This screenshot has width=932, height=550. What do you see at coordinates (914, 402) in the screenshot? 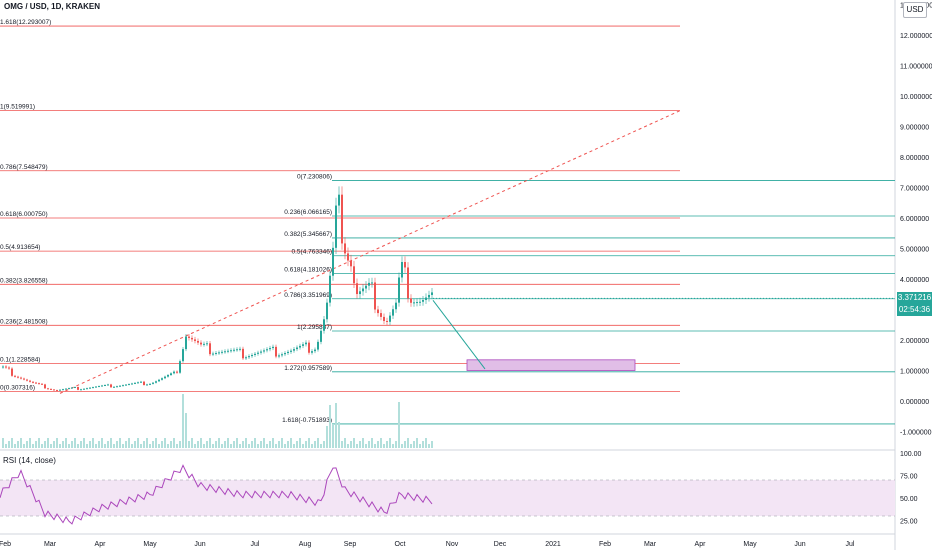
I see `price-tick-label: 0.000000` at bounding box center [914, 402].